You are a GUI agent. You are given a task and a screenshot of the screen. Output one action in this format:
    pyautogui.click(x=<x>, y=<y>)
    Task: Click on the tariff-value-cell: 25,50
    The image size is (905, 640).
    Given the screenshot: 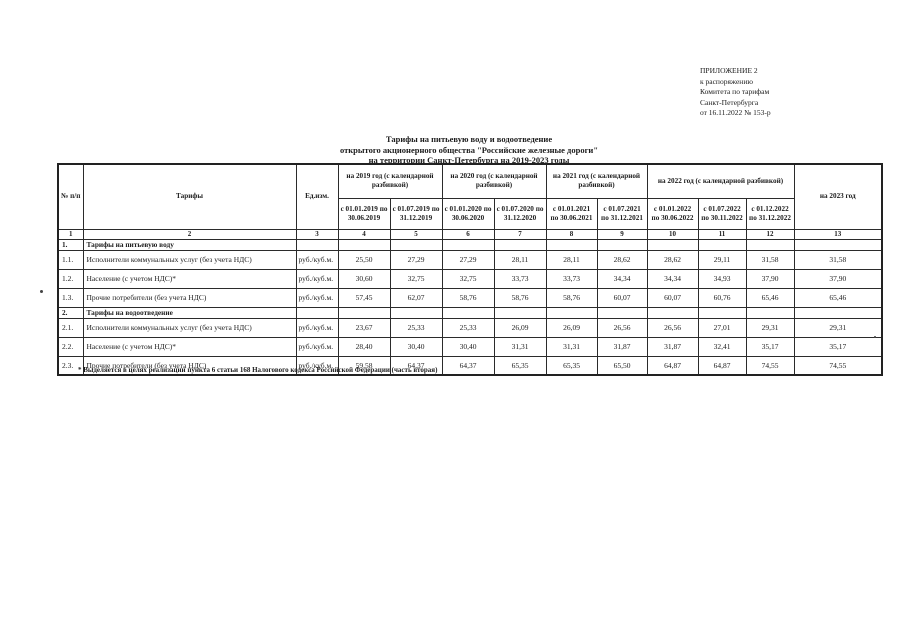 What is the action you would take?
    pyautogui.click(x=364, y=259)
    